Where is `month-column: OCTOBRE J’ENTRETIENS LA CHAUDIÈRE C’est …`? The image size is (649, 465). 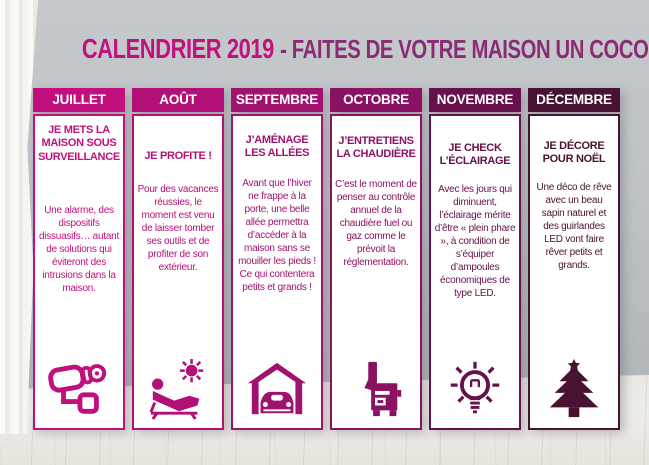
month-column: OCTOBRE J’ENTRETIENS LA CHAUDIÈRE C’est … is located at coordinates (376, 259).